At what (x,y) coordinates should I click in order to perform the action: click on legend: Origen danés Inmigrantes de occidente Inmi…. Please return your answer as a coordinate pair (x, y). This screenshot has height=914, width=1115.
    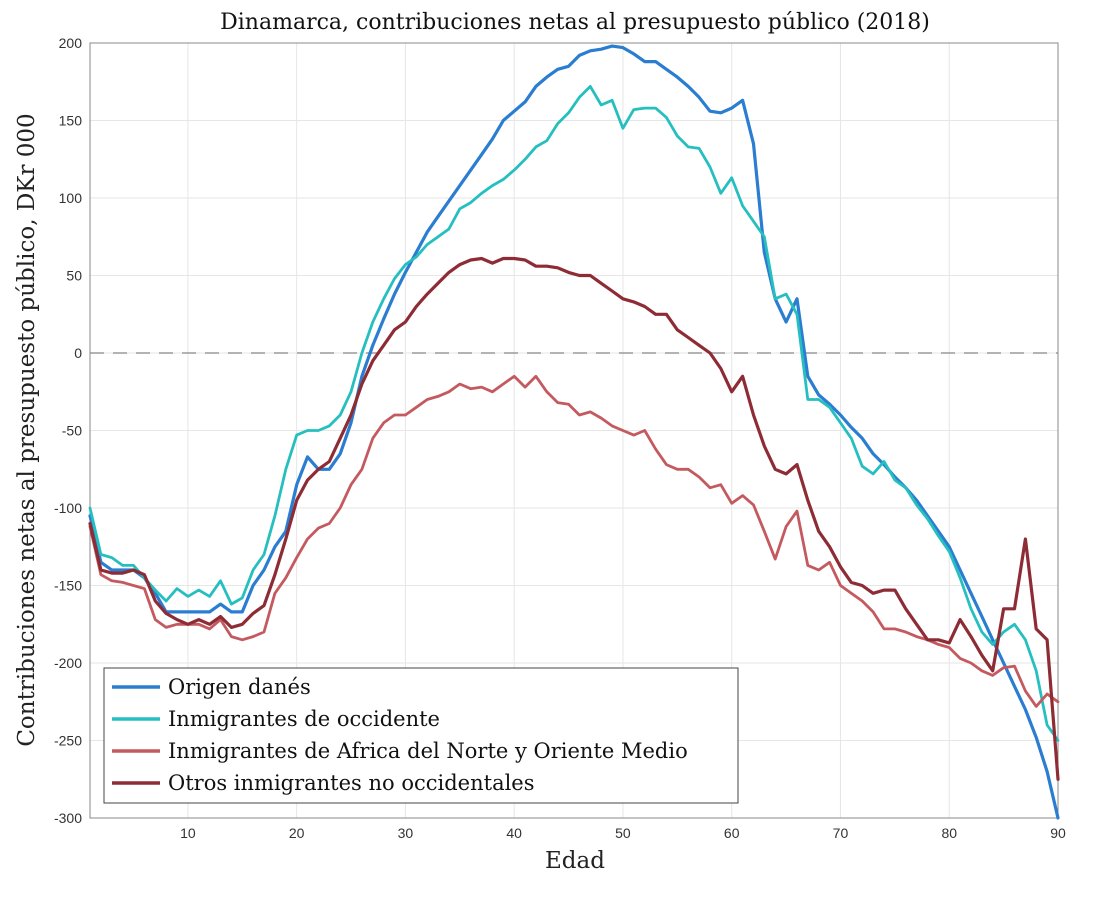
    Looking at the image, I should click on (421, 735).